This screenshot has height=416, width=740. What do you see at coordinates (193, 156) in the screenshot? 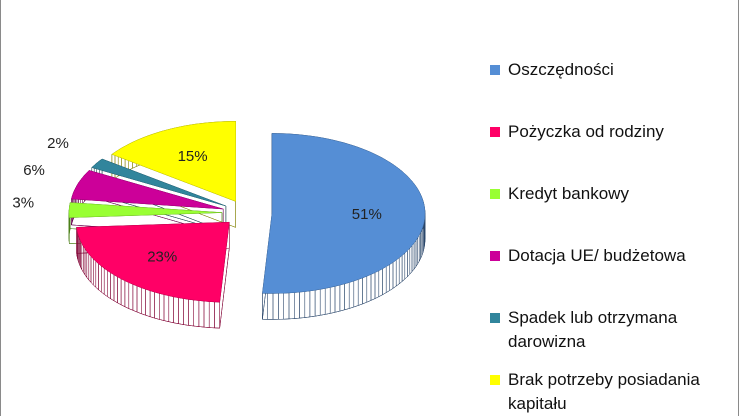
I see `data-label: 15%` at bounding box center [193, 156].